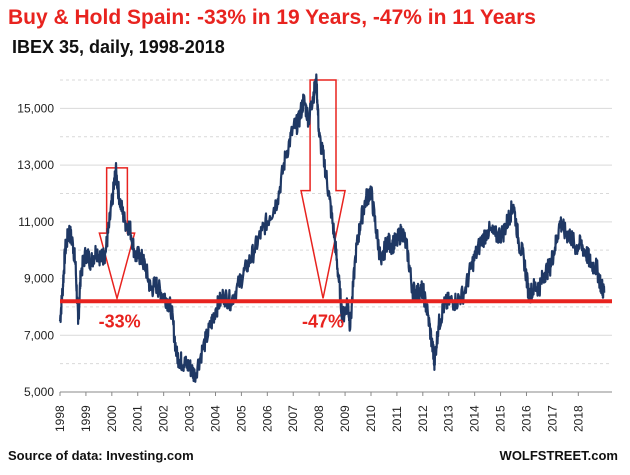 This screenshot has width=630, height=475. Describe the element at coordinates (39, 279) in the screenshot. I see `y-tick-label: 9,000` at that location.